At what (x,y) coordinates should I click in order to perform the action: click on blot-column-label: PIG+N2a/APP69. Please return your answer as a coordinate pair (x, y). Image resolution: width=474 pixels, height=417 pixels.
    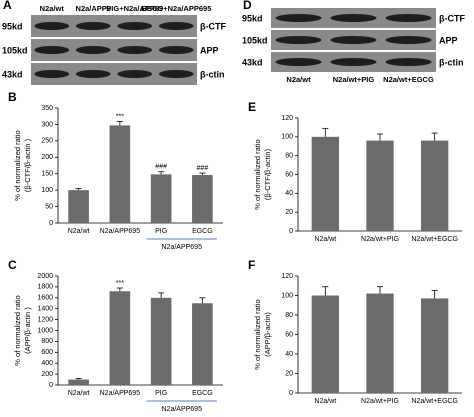
    Looking at the image, I should click on (134, 8).